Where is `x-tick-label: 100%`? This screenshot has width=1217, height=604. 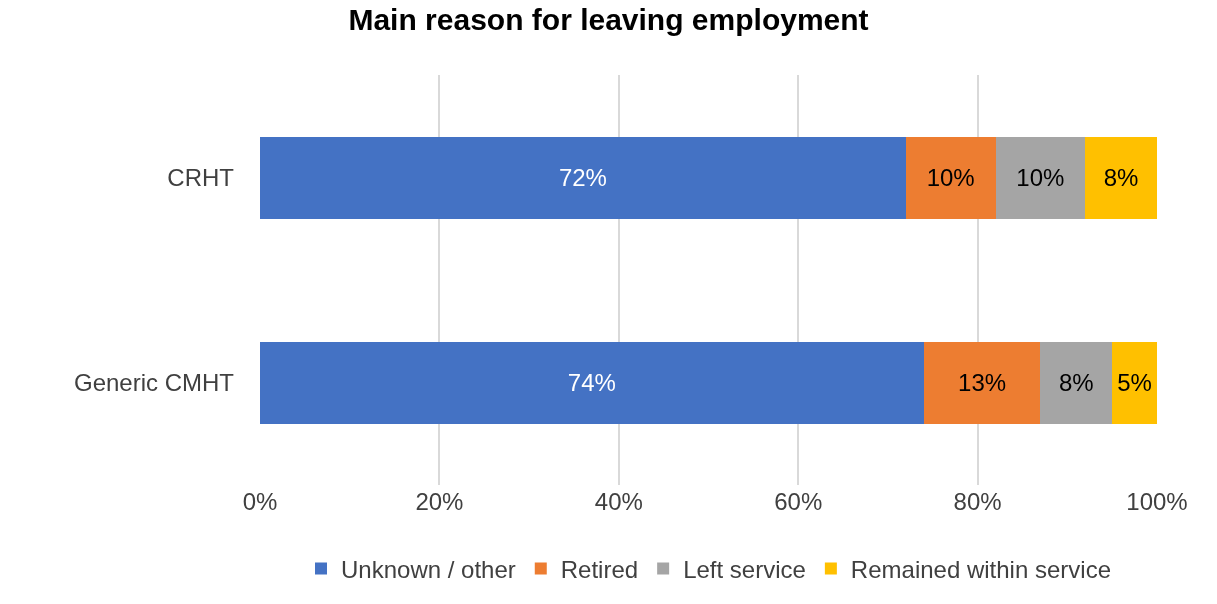 x-tick-label: 100% is located at coordinates (1157, 501).